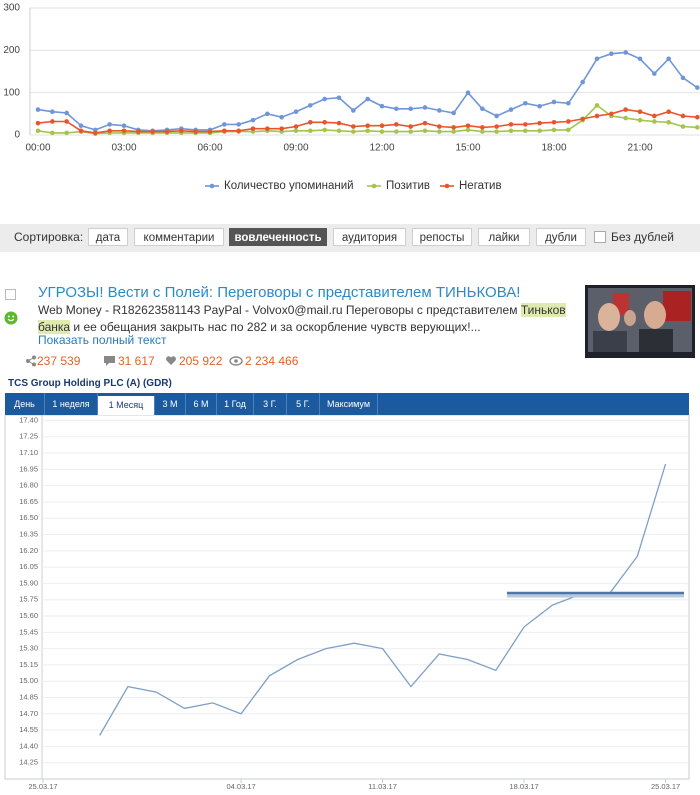 The height and width of the screenshot is (795, 700). What do you see at coordinates (561, 237) in the screenshot?
I see `sort-button: дубли` at bounding box center [561, 237].